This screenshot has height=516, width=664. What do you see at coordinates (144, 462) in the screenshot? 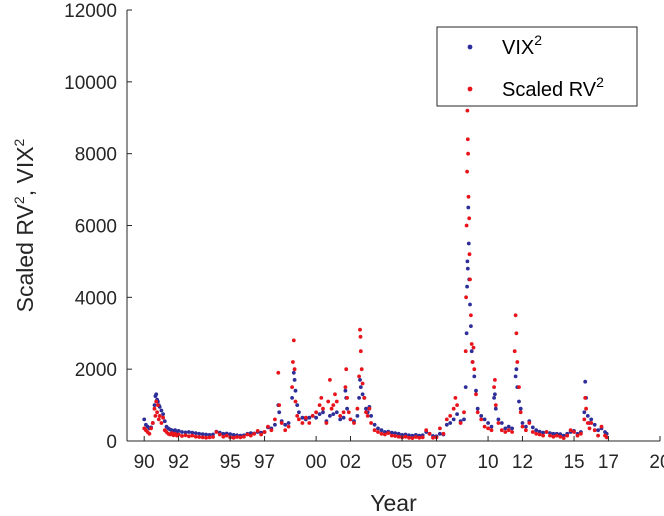
I see `x-tick-label: 90` at bounding box center [144, 462].